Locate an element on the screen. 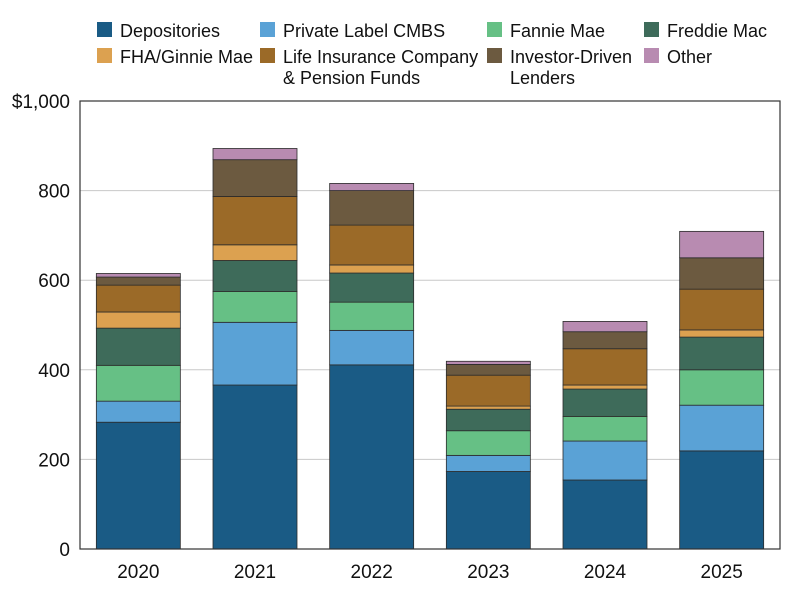 This screenshot has height=600, width=800. x-tick-label: 2022 is located at coordinates (372, 572).